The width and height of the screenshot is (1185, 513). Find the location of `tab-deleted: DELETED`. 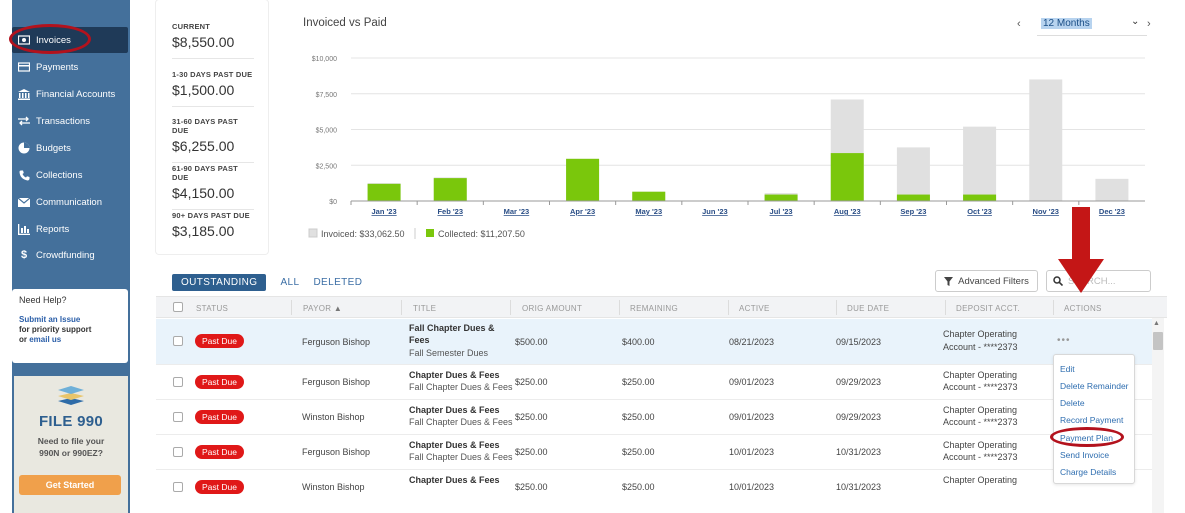

tab-deleted: DELETED is located at coordinates (338, 282).